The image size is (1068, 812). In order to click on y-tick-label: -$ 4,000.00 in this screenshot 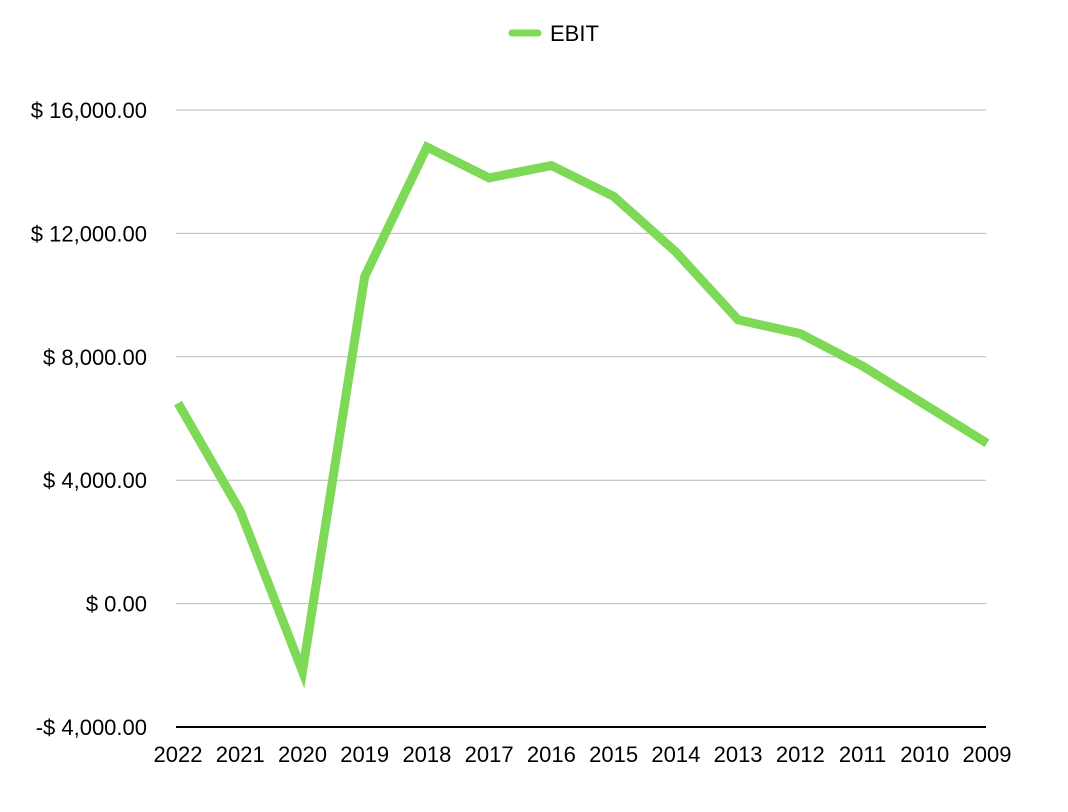, I will do `click(91, 727)`.